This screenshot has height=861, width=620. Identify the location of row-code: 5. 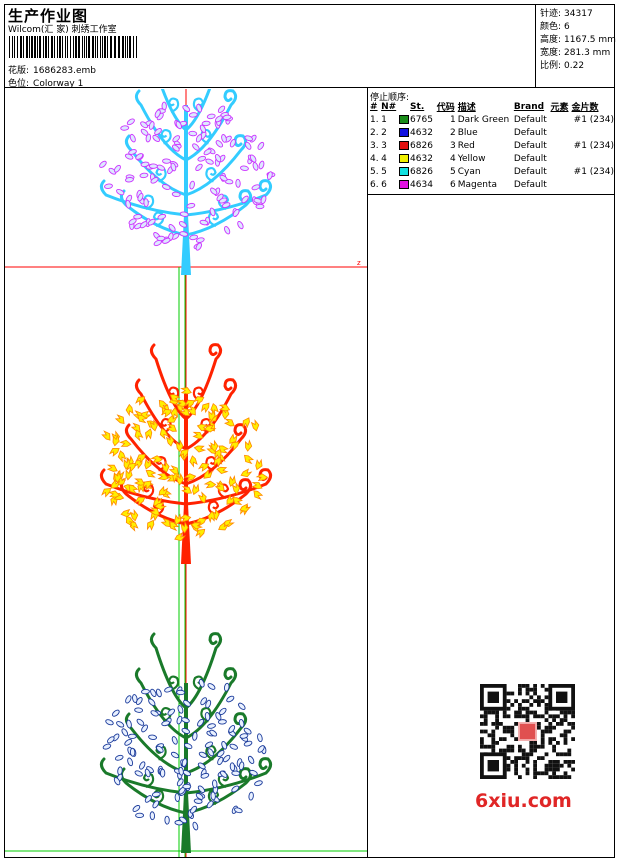
(452, 171).